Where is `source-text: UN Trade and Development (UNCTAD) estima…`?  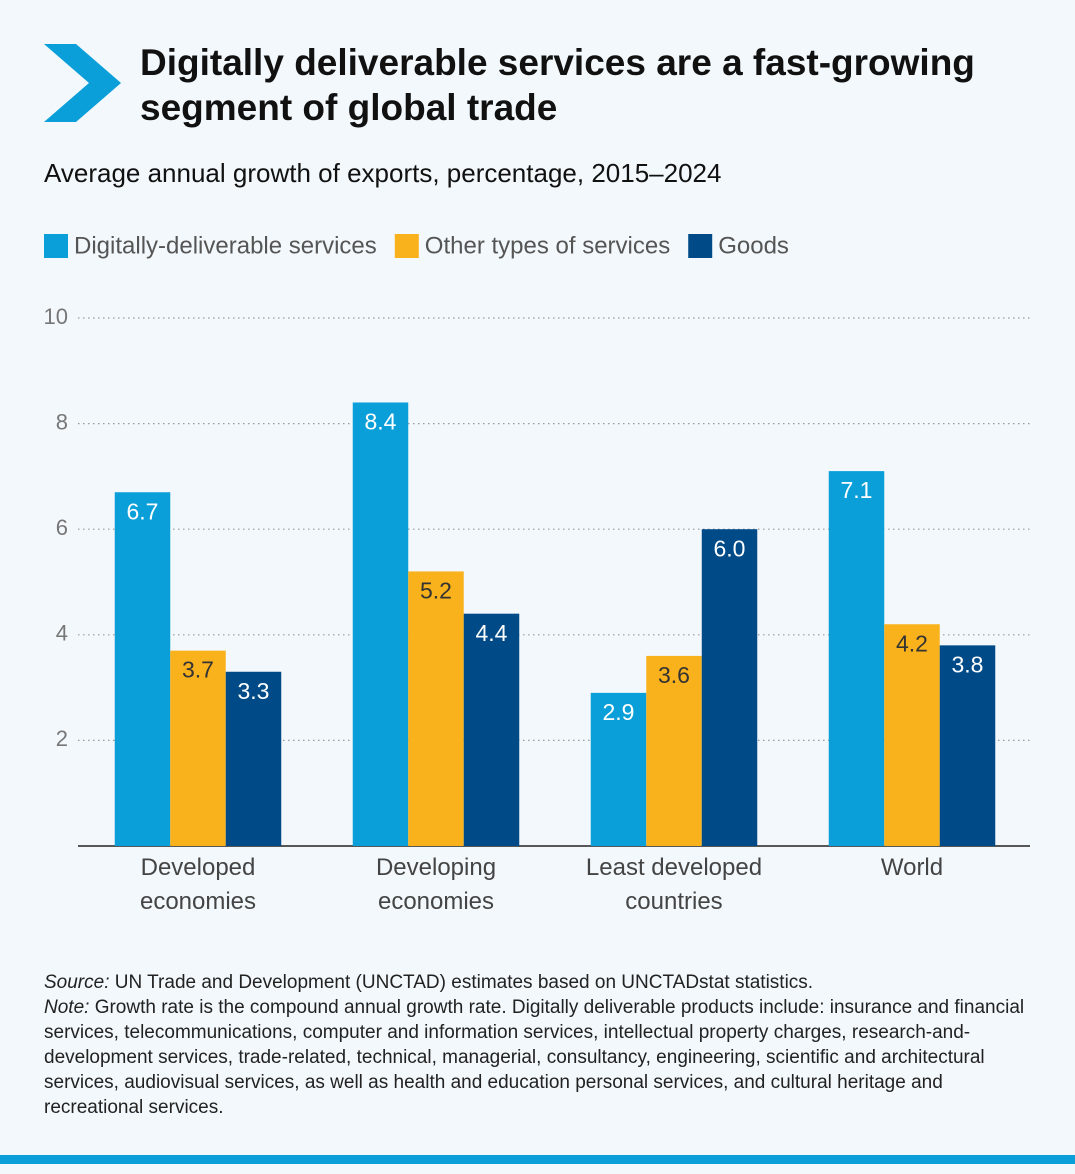 source-text: UN Trade and Development (UNCTAD) estima… is located at coordinates (464, 982).